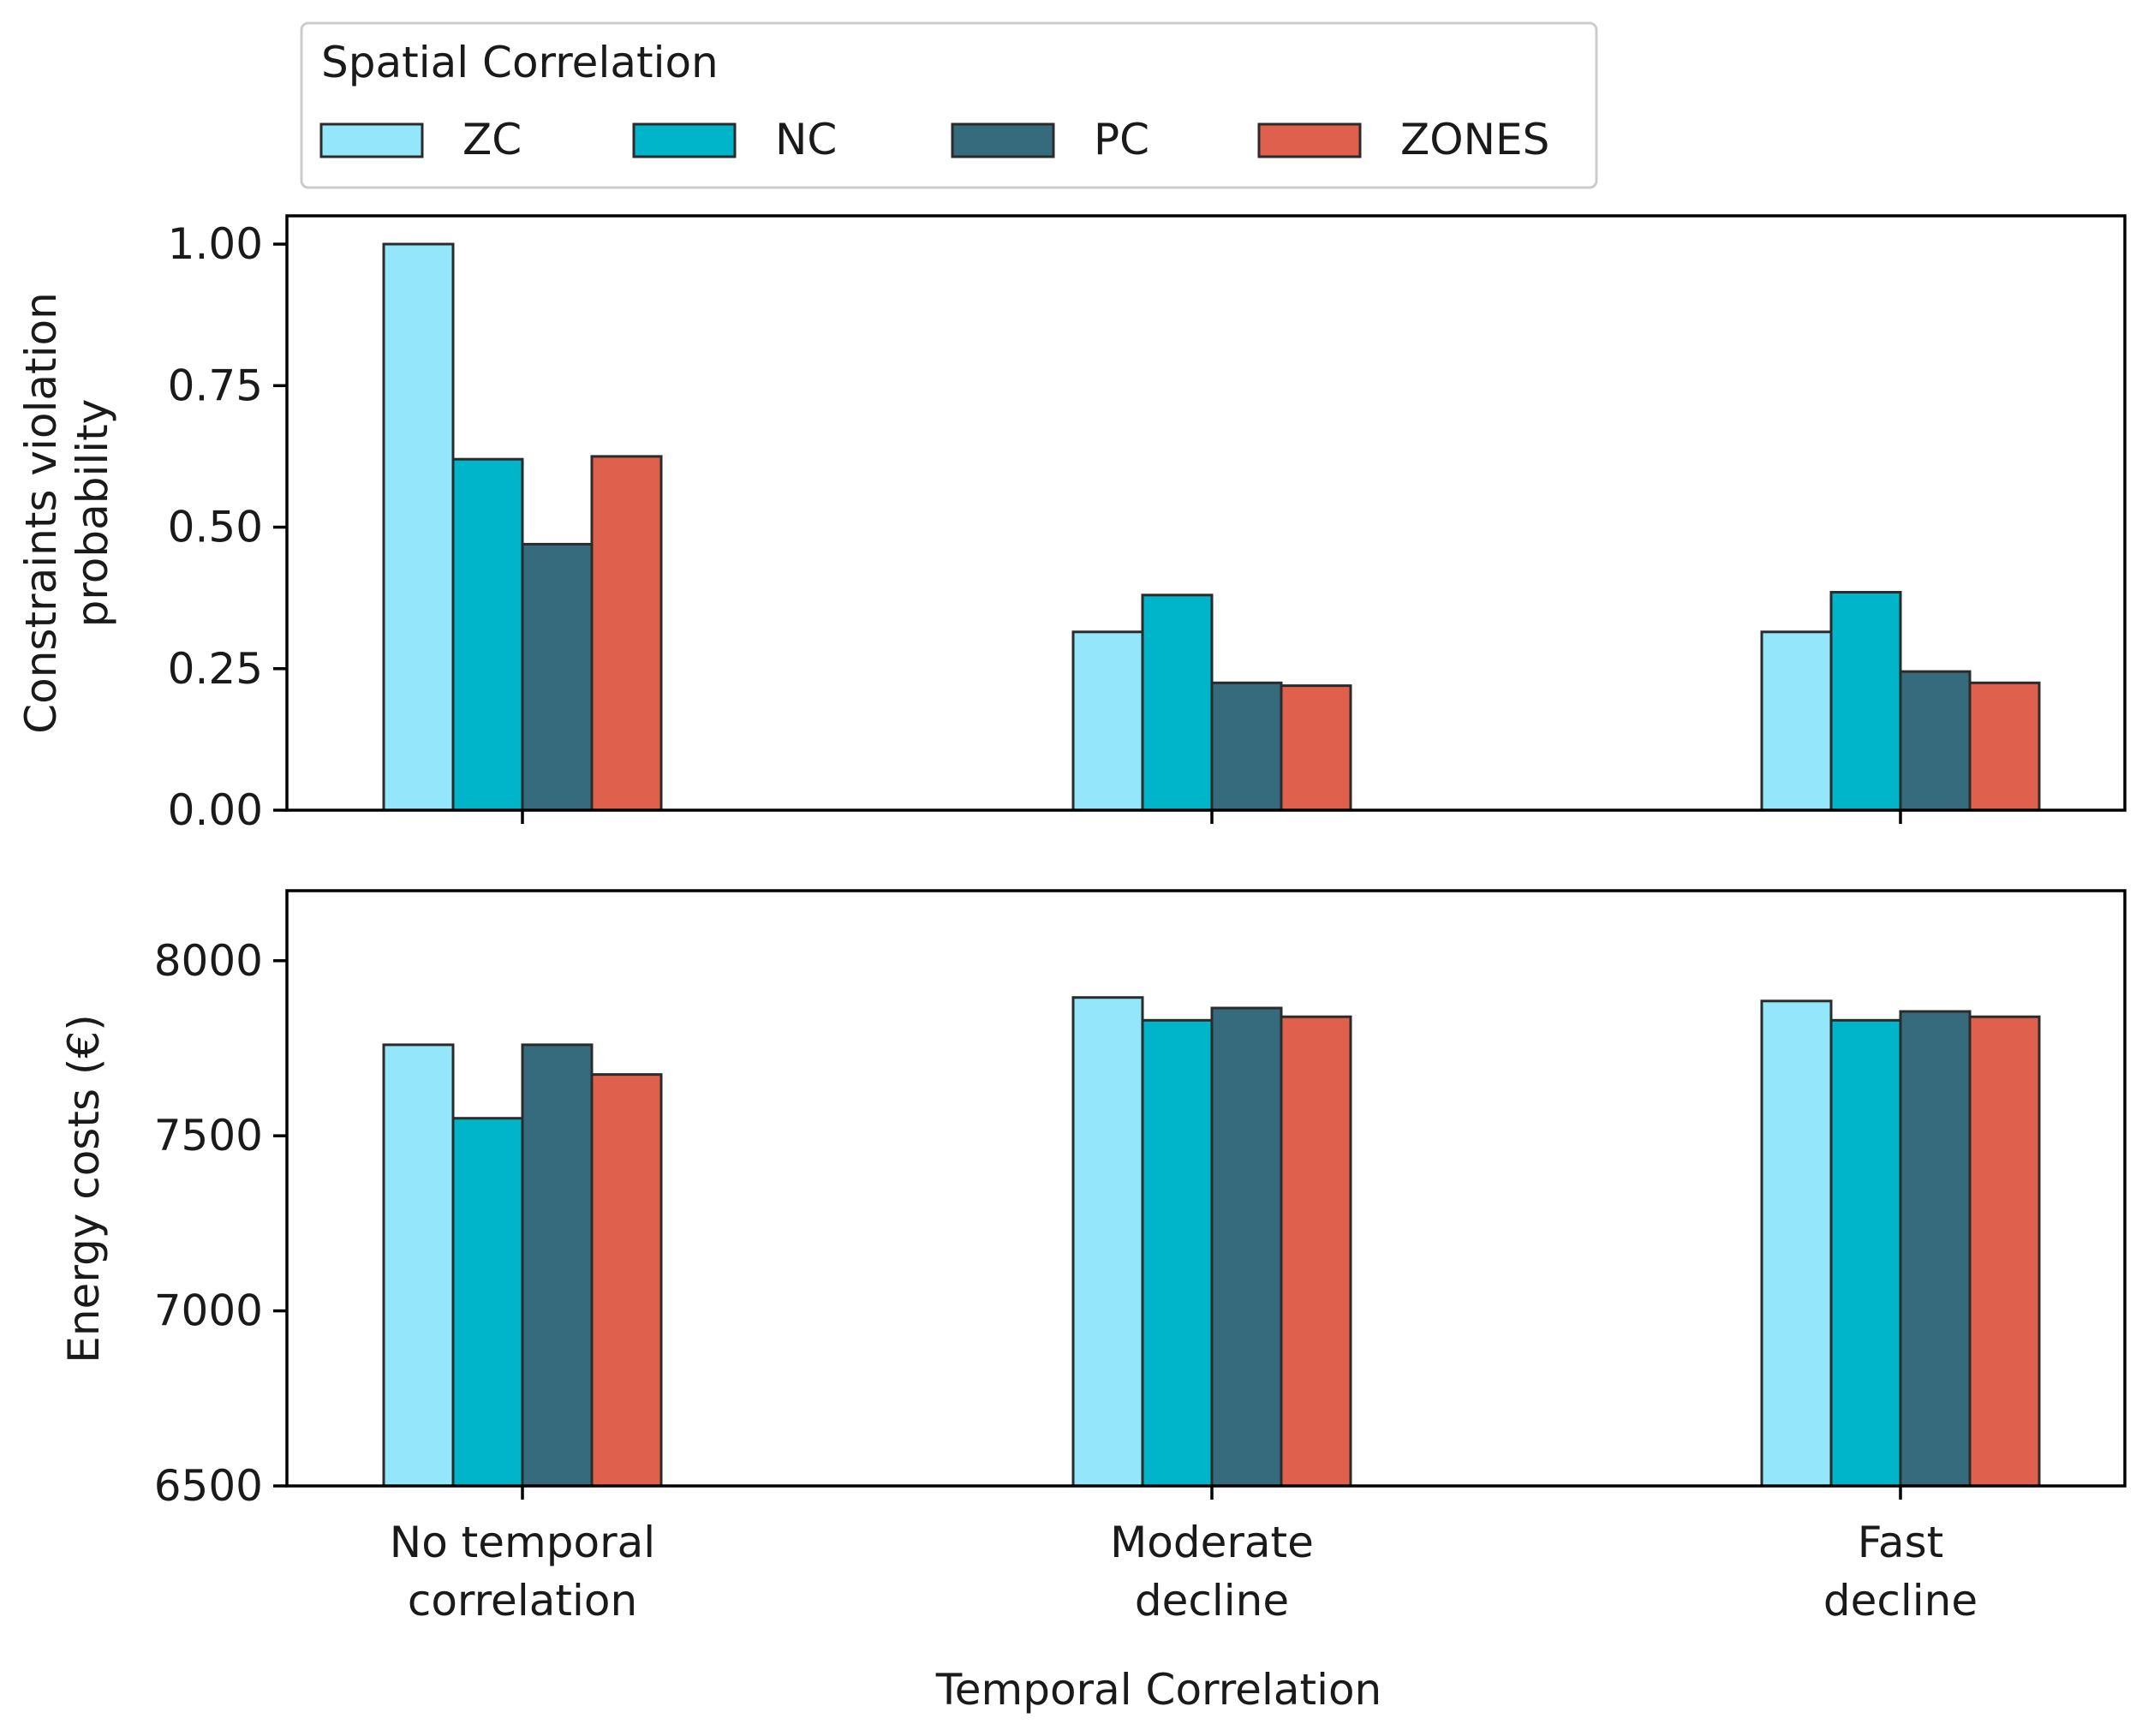  What do you see at coordinates (41, 513) in the screenshot?
I see `top-y-axis-label-line-1: Constraints violation` at bounding box center [41, 513].